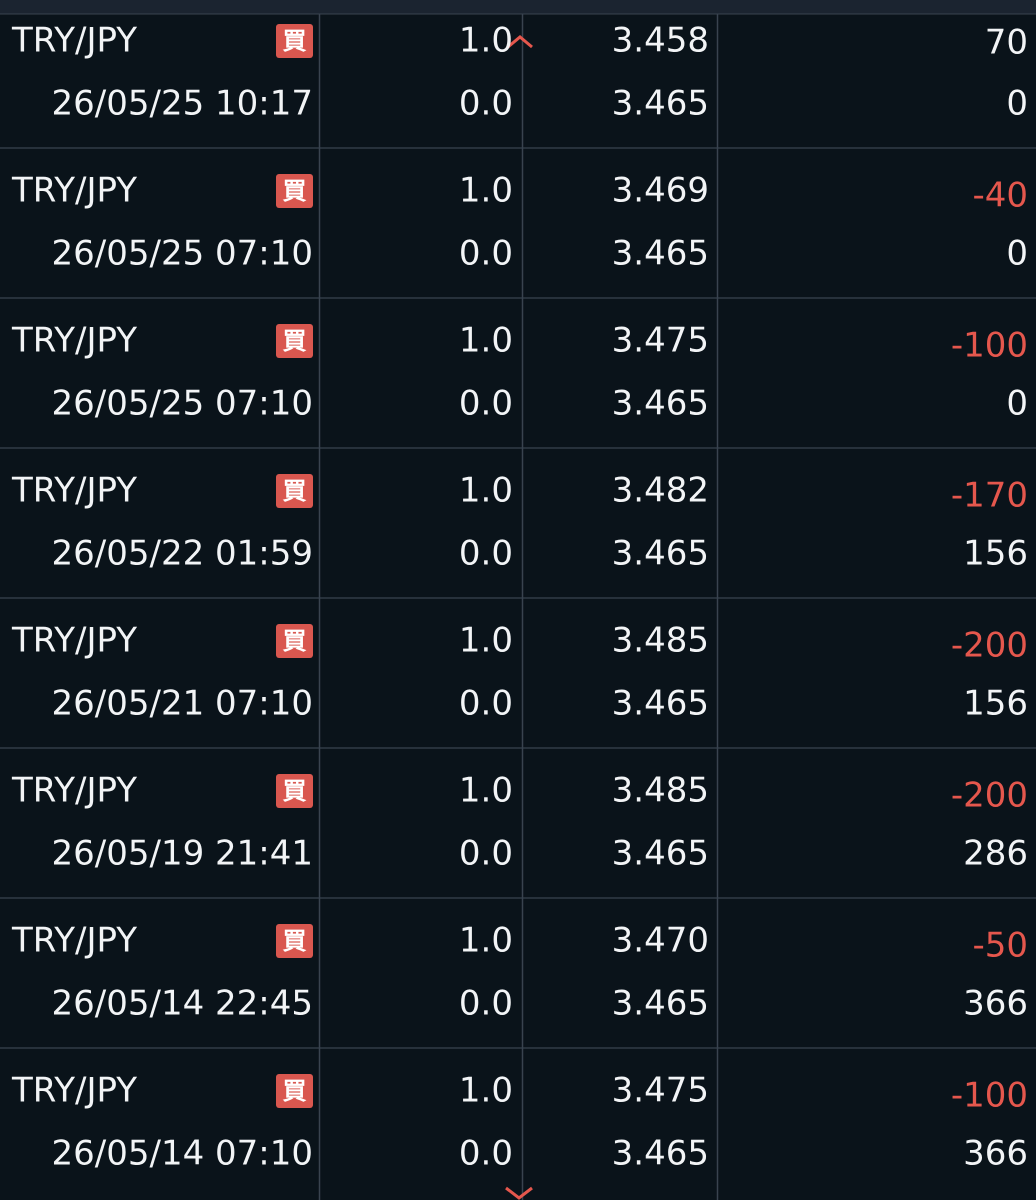 This screenshot has width=1036, height=1200. I want to click on top-bar, so click(518, 7).